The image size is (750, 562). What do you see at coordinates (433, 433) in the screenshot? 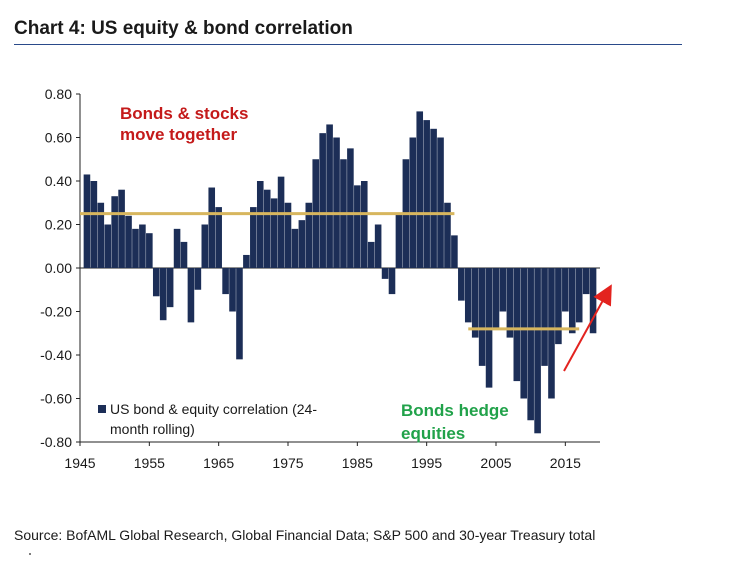
I see `annotation-hedge-line2: equities` at bounding box center [433, 433].